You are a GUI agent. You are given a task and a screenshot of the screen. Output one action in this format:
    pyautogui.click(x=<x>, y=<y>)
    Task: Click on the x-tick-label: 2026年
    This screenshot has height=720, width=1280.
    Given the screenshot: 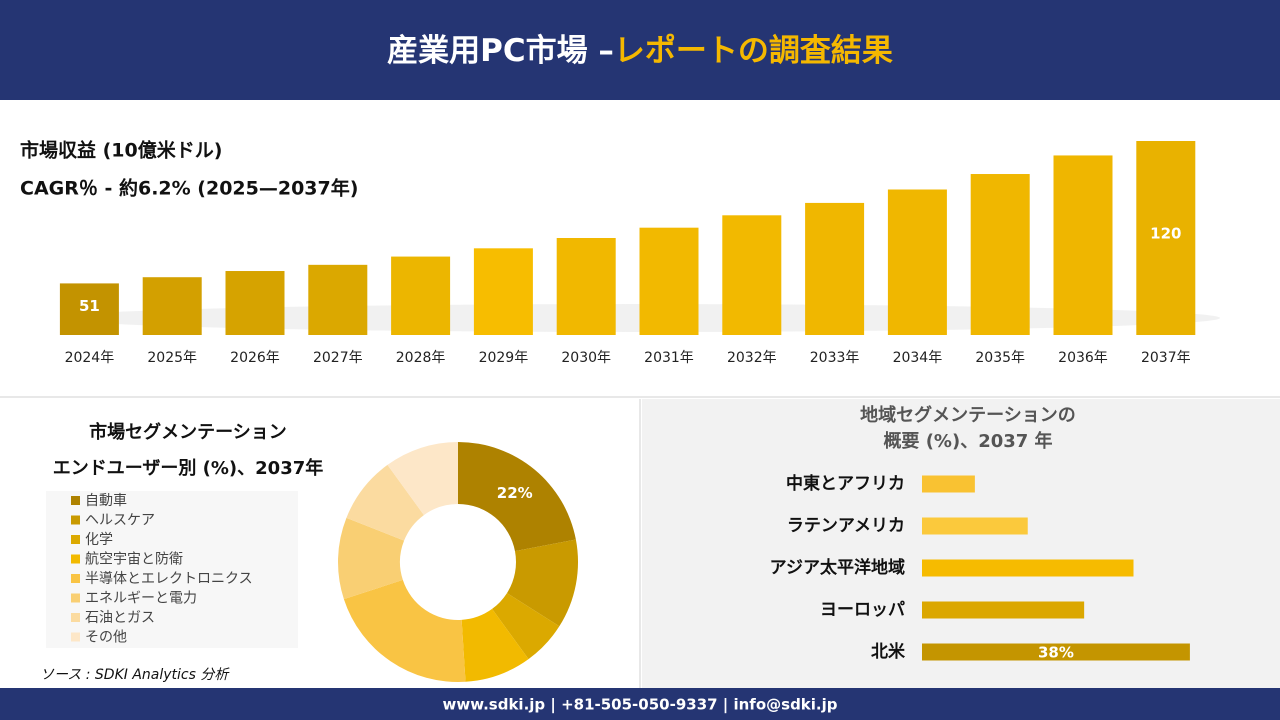 What is the action you would take?
    pyautogui.click(x=255, y=358)
    